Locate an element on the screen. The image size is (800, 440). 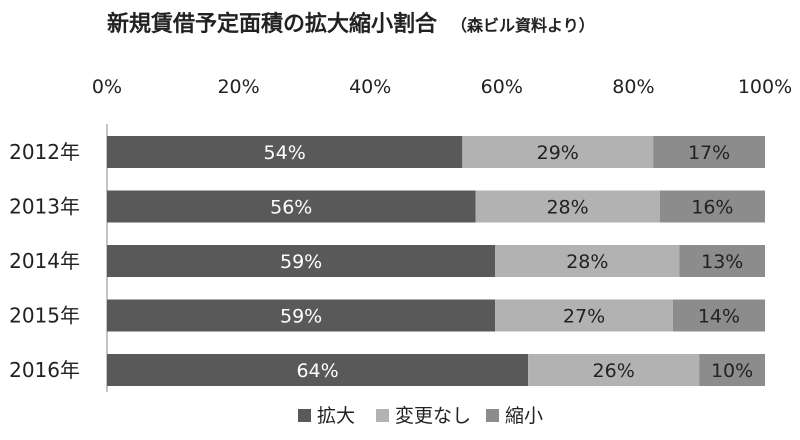
legend-label: 拡大 is located at coordinates (336, 416).